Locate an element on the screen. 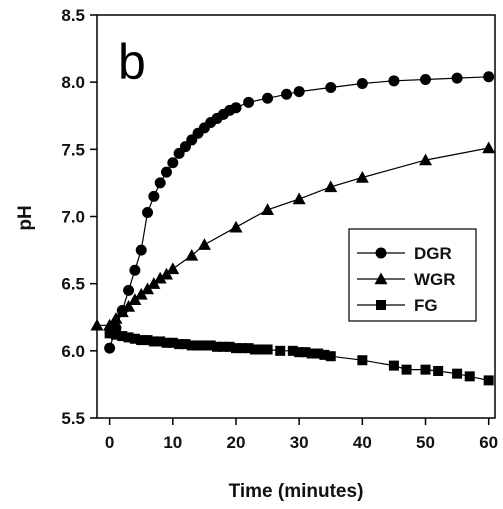 Image resolution: width=503 pixels, height=509 pixels. x-axis: 0 10 20 30 40 50 60 is located at coordinates (301, 435).